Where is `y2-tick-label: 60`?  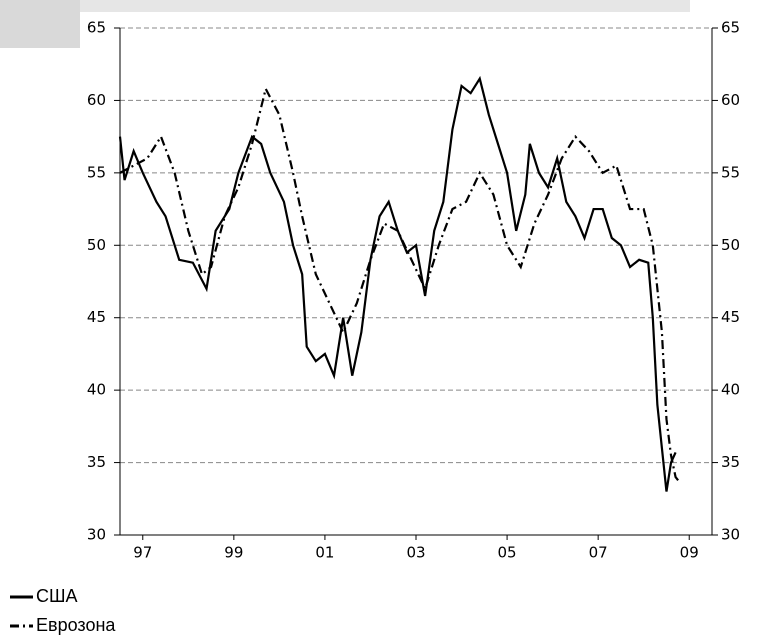 y2-tick-label: 60 is located at coordinates (730, 100).